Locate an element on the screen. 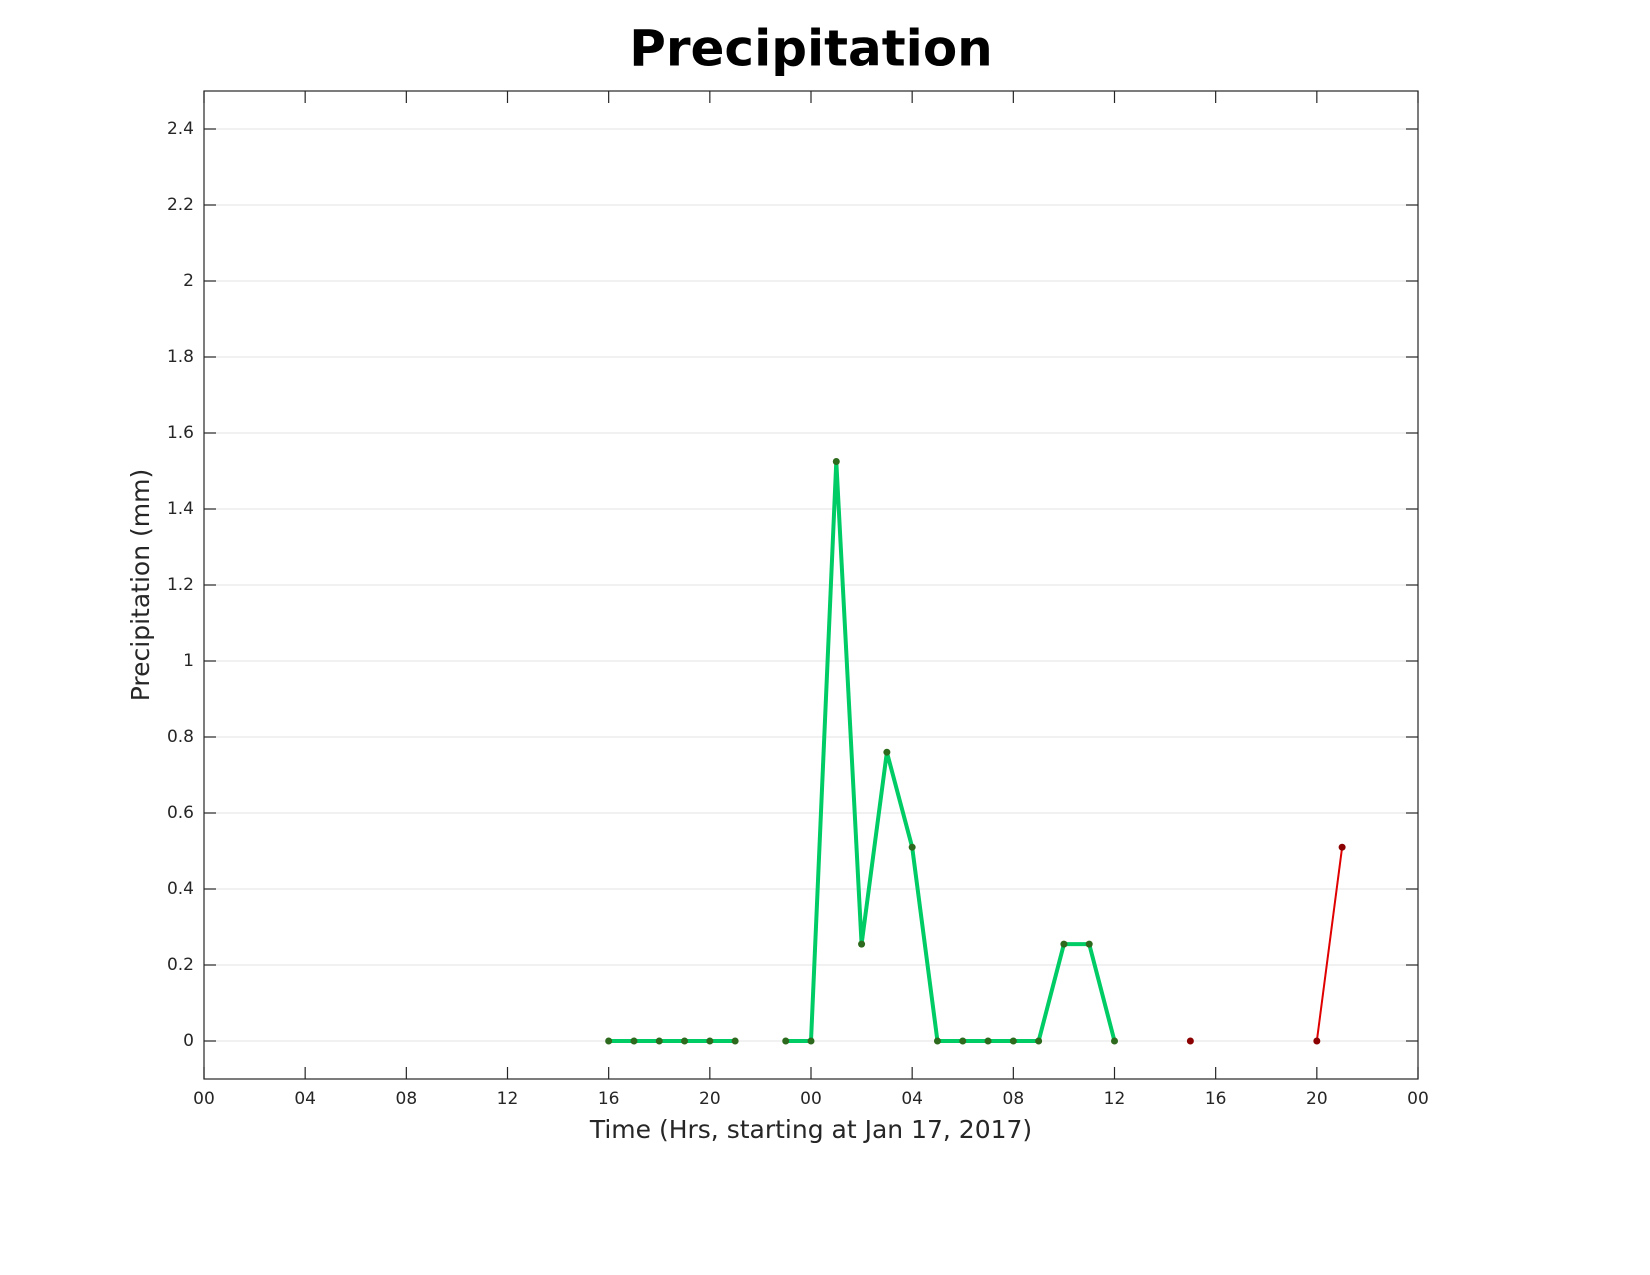 The image size is (1650, 1275). chart-title: Precipitation is located at coordinates (811, 49).